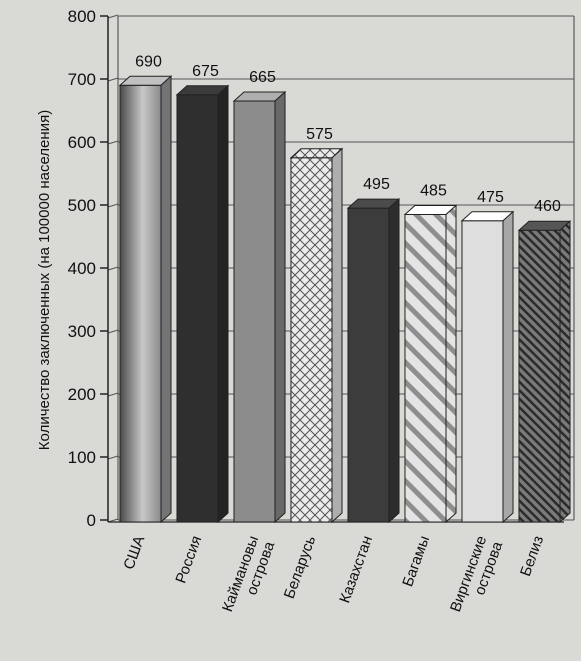 The width and height of the screenshot is (581, 661). I want to click on category-label: Казахстан, so click(356, 570).